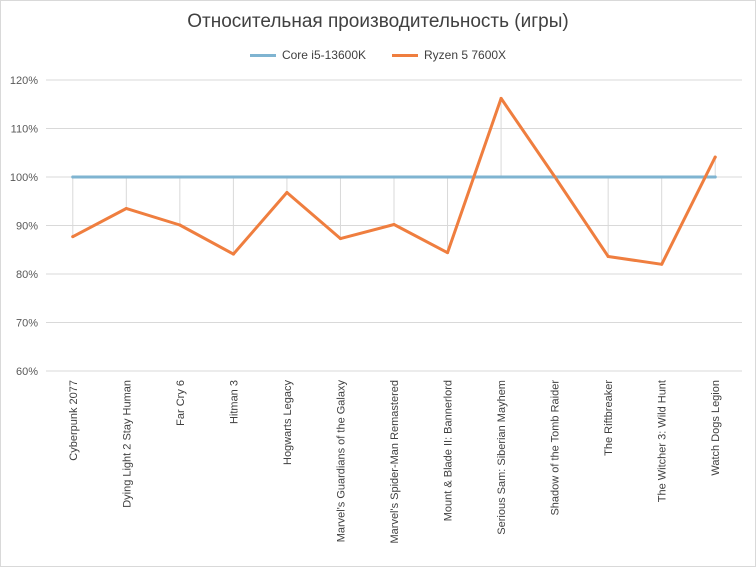 The image size is (756, 567). Describe the element at coordinates (716, 428) in the screenshot. I see `x-tick-label: Watch Dogs Legion` at that location.